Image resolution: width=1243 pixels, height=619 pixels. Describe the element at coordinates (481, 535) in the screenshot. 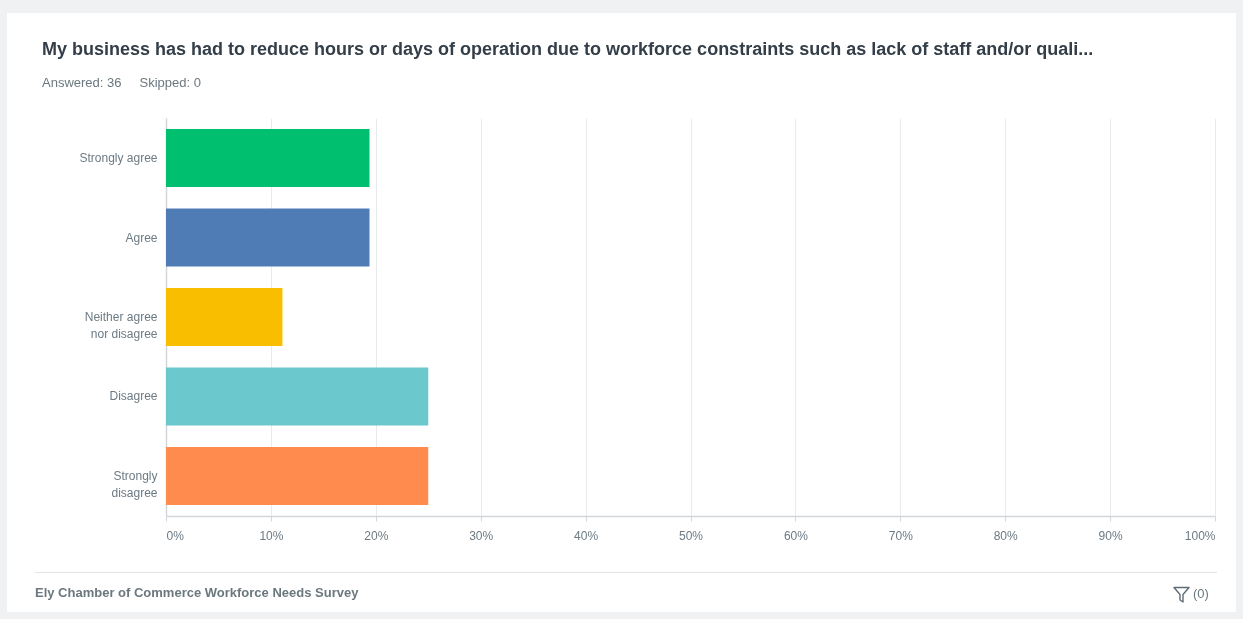

I see `x-tick-label: 30%` at that location.